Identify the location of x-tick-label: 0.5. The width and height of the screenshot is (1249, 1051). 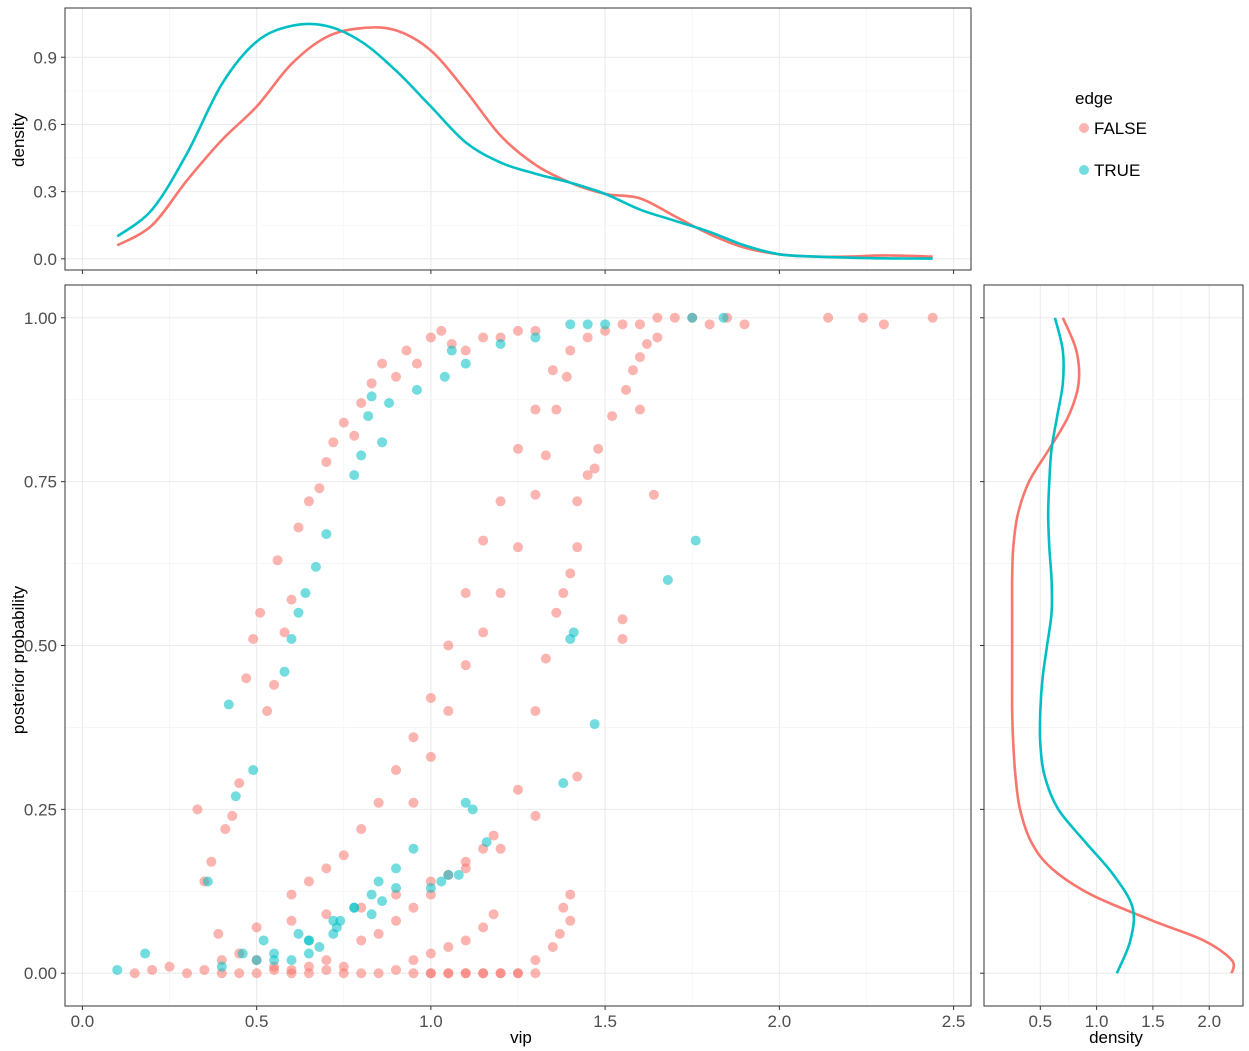
(257, 1021).